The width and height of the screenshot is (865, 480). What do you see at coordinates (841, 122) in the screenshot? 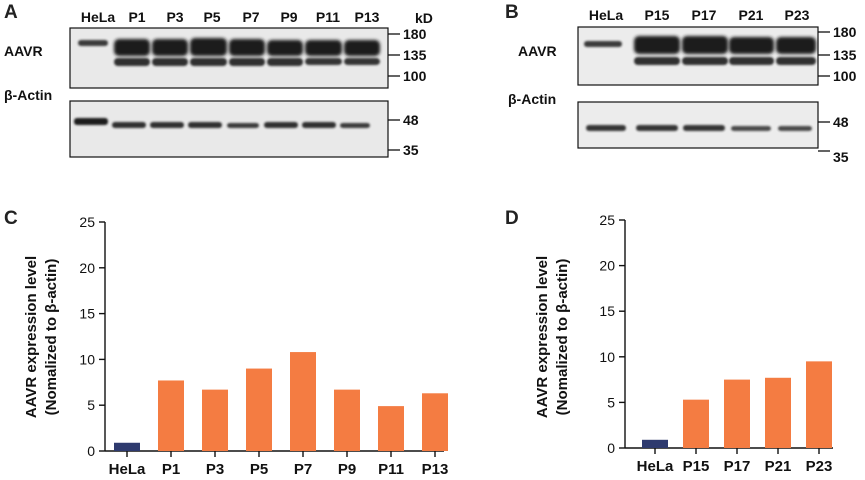
I see `marker-48-b: 48` at bounding box center [841, 122].